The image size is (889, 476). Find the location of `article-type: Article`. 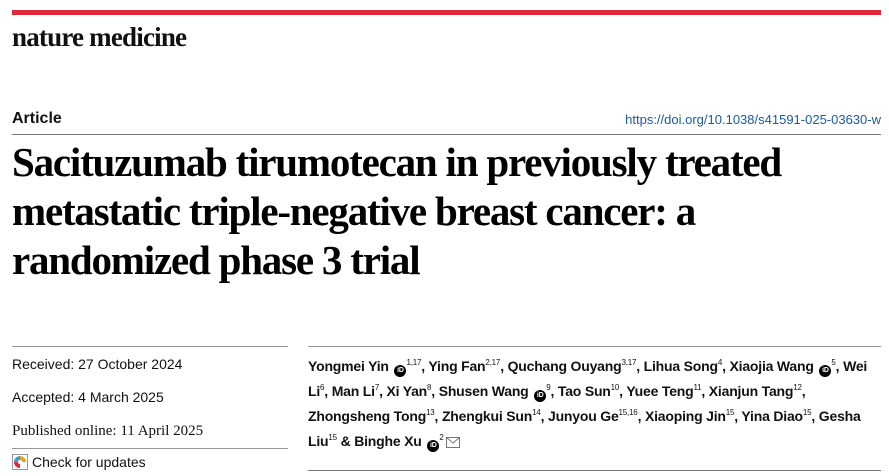

article-type: Article is located at coordinates (37, 118).